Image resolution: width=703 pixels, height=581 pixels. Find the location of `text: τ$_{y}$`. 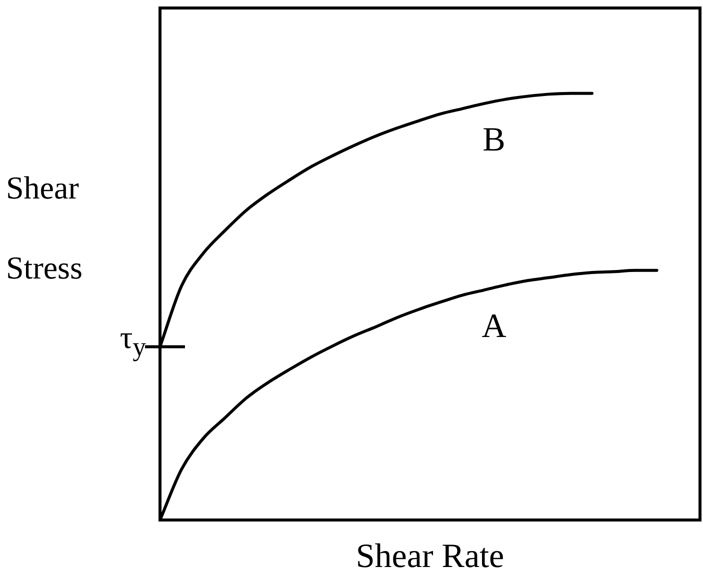

text: τ$_{y}$ is located at coordinates (133, 340).